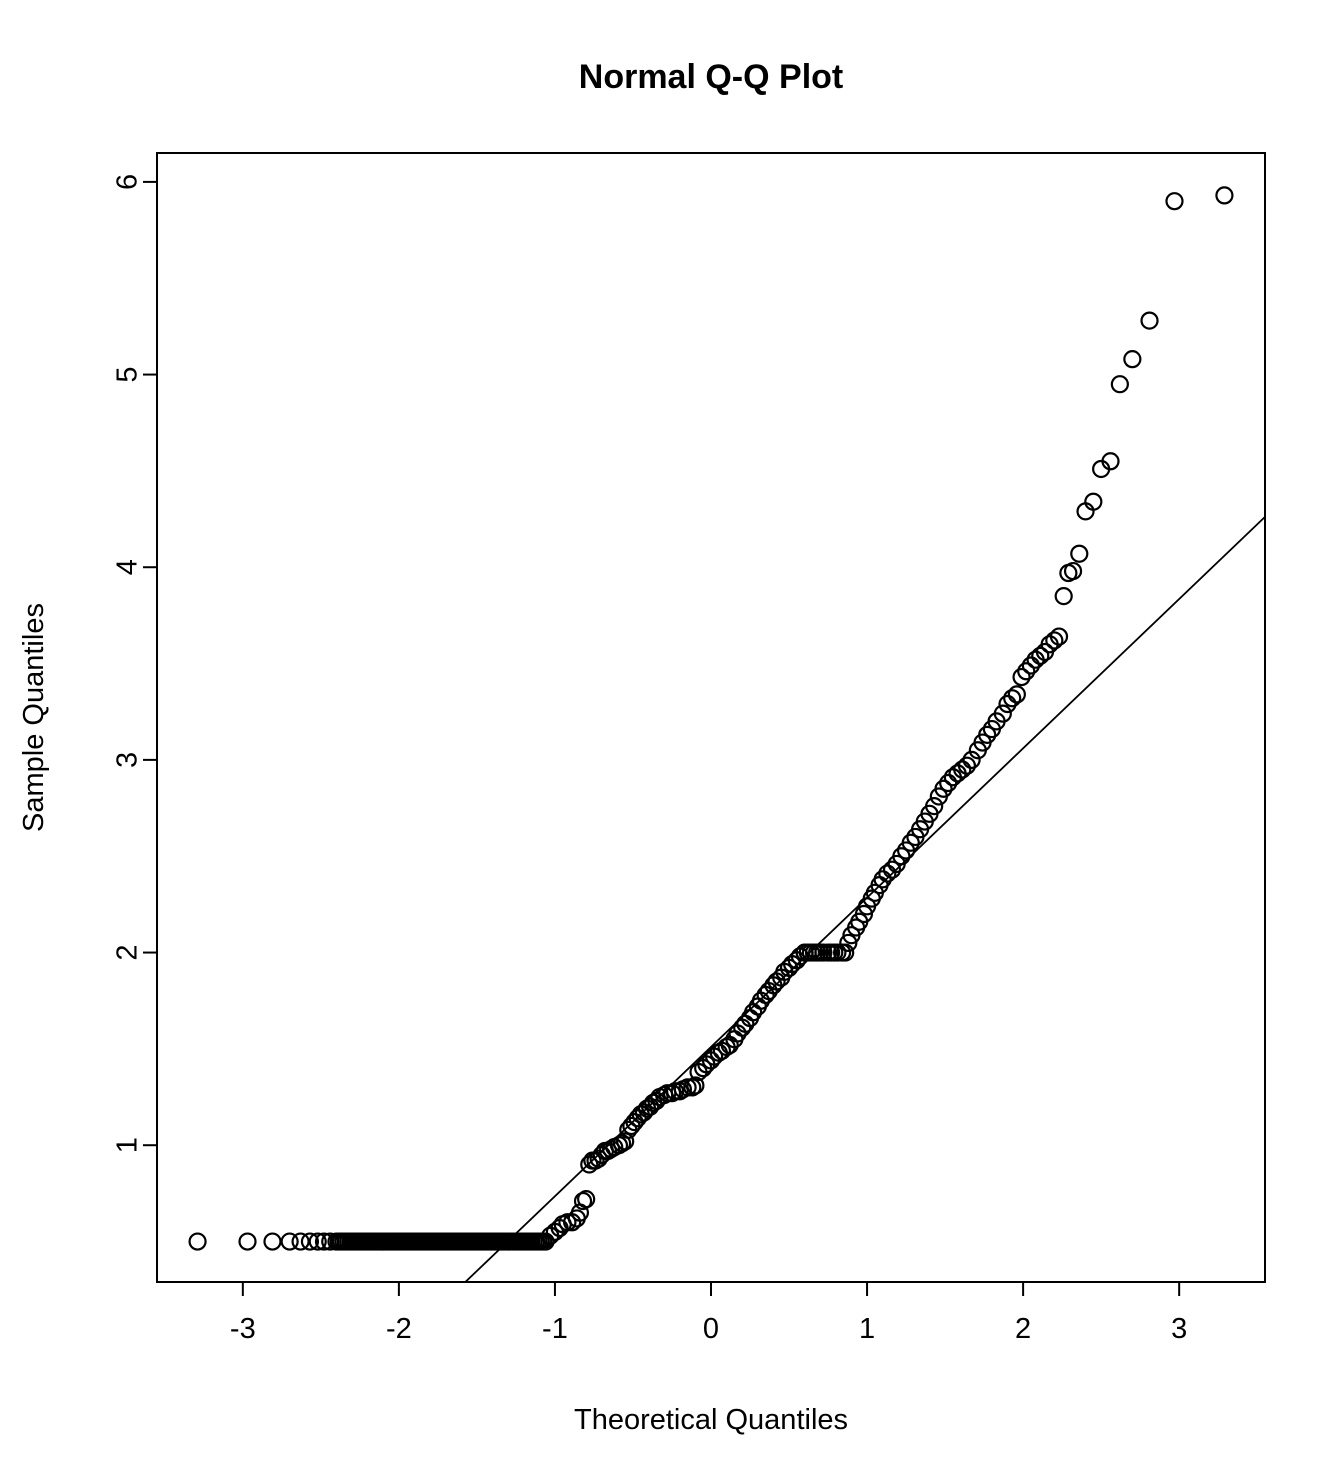 The width and height of the screenshot is (1344, 1478). I want to click on y-tick-label: 4, so click(128, 567).